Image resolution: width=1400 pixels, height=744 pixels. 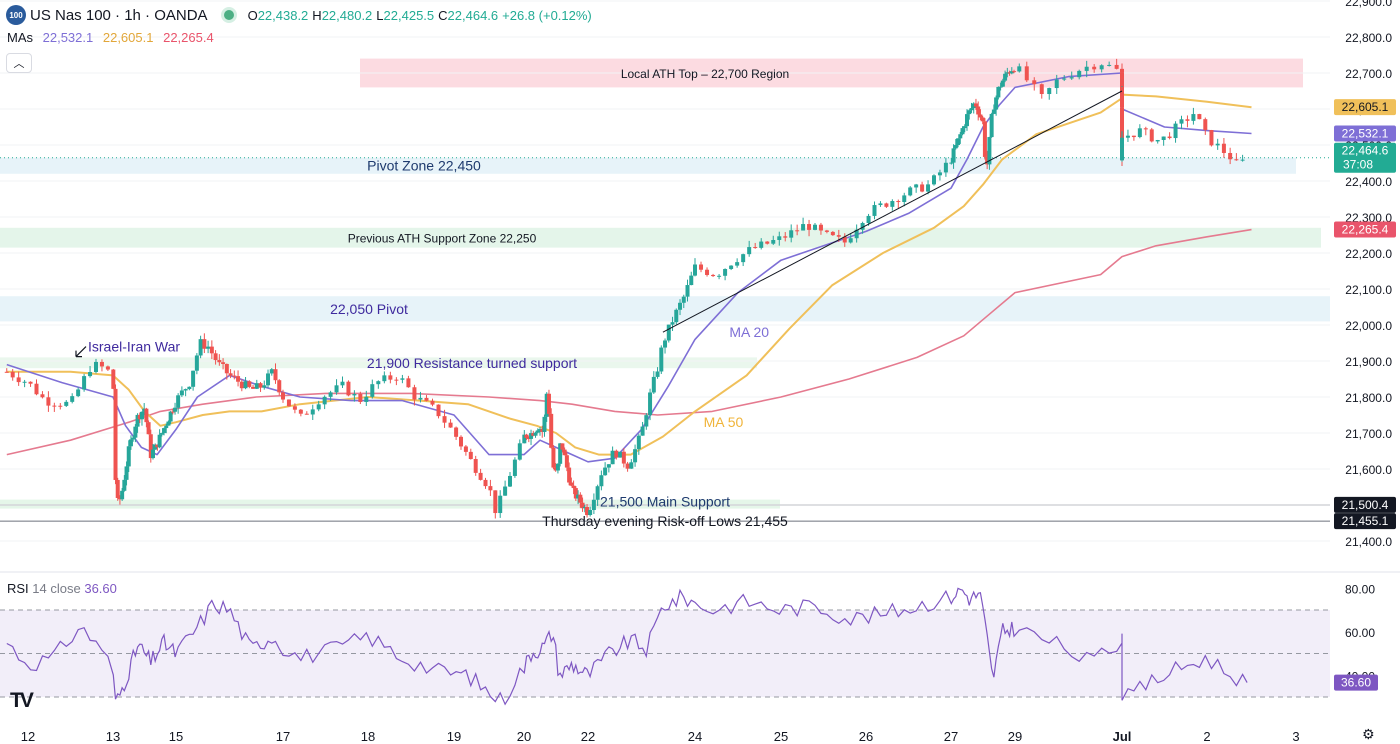 What do you see at coordinates (119, 15) in the screenshot?
I see `symbol-title: US Nas 100 · 1h · OANDA` at bounding box center [119, 15].